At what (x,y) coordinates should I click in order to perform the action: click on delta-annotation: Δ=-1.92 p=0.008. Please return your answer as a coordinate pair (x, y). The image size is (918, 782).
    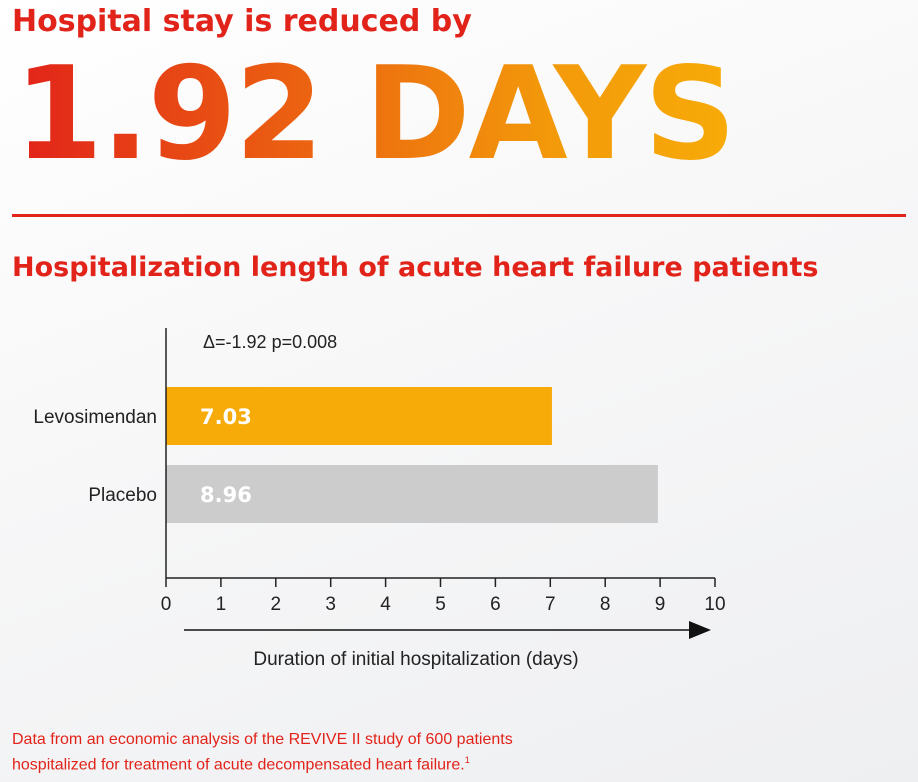
    Looking at the image, I should click on (270, 342).